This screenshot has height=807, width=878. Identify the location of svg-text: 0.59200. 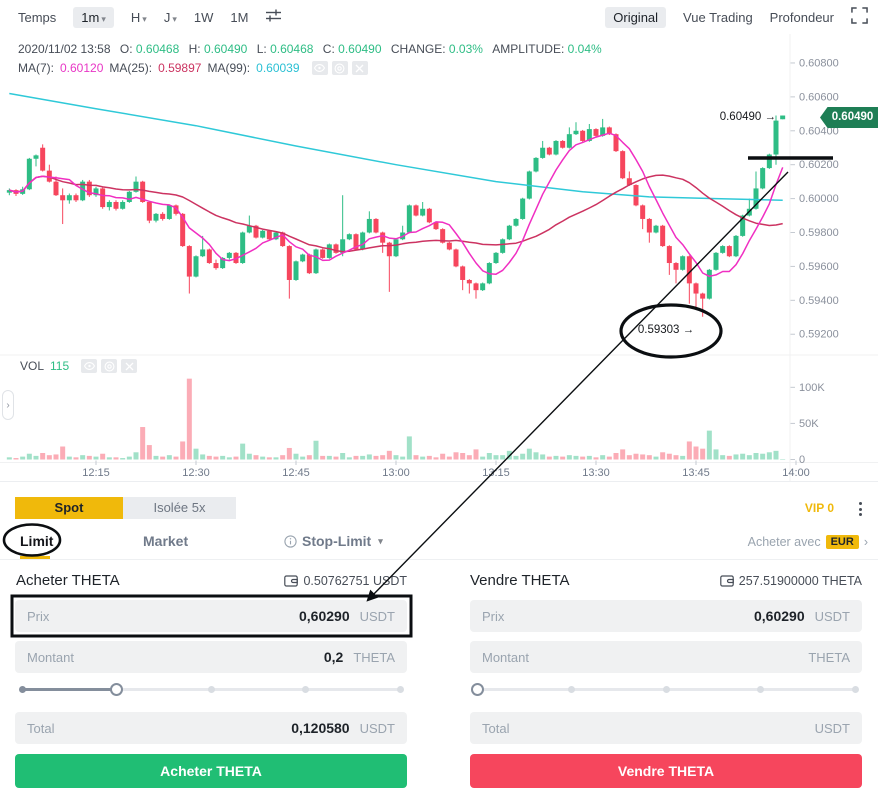
(819, 335).